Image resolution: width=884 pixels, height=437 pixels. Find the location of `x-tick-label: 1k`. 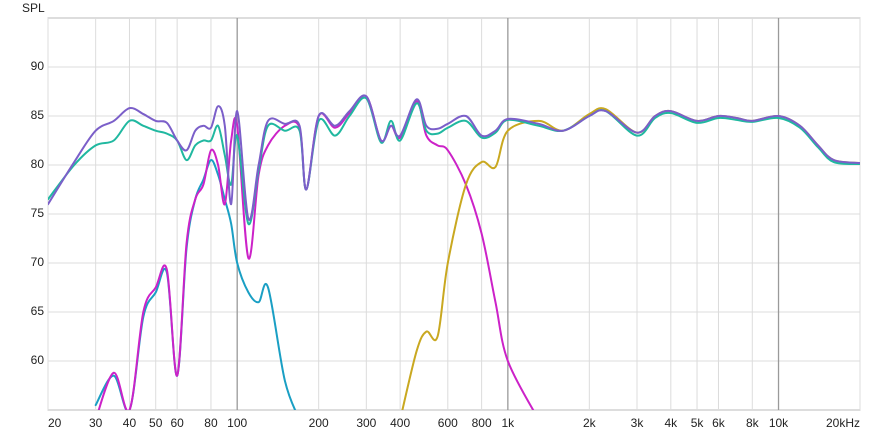

x-tick-label: 1k is located at coordinates (509, 423).